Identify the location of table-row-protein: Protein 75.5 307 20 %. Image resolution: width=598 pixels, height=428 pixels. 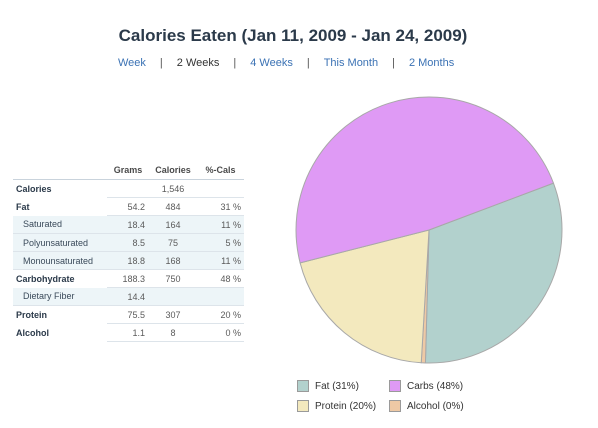
(128, 314).